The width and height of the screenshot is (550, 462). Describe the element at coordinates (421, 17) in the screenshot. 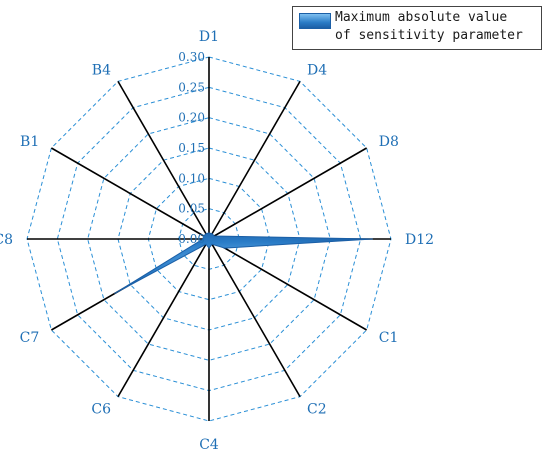

I see `legend-line-1: Maximum absolute value` at that location.